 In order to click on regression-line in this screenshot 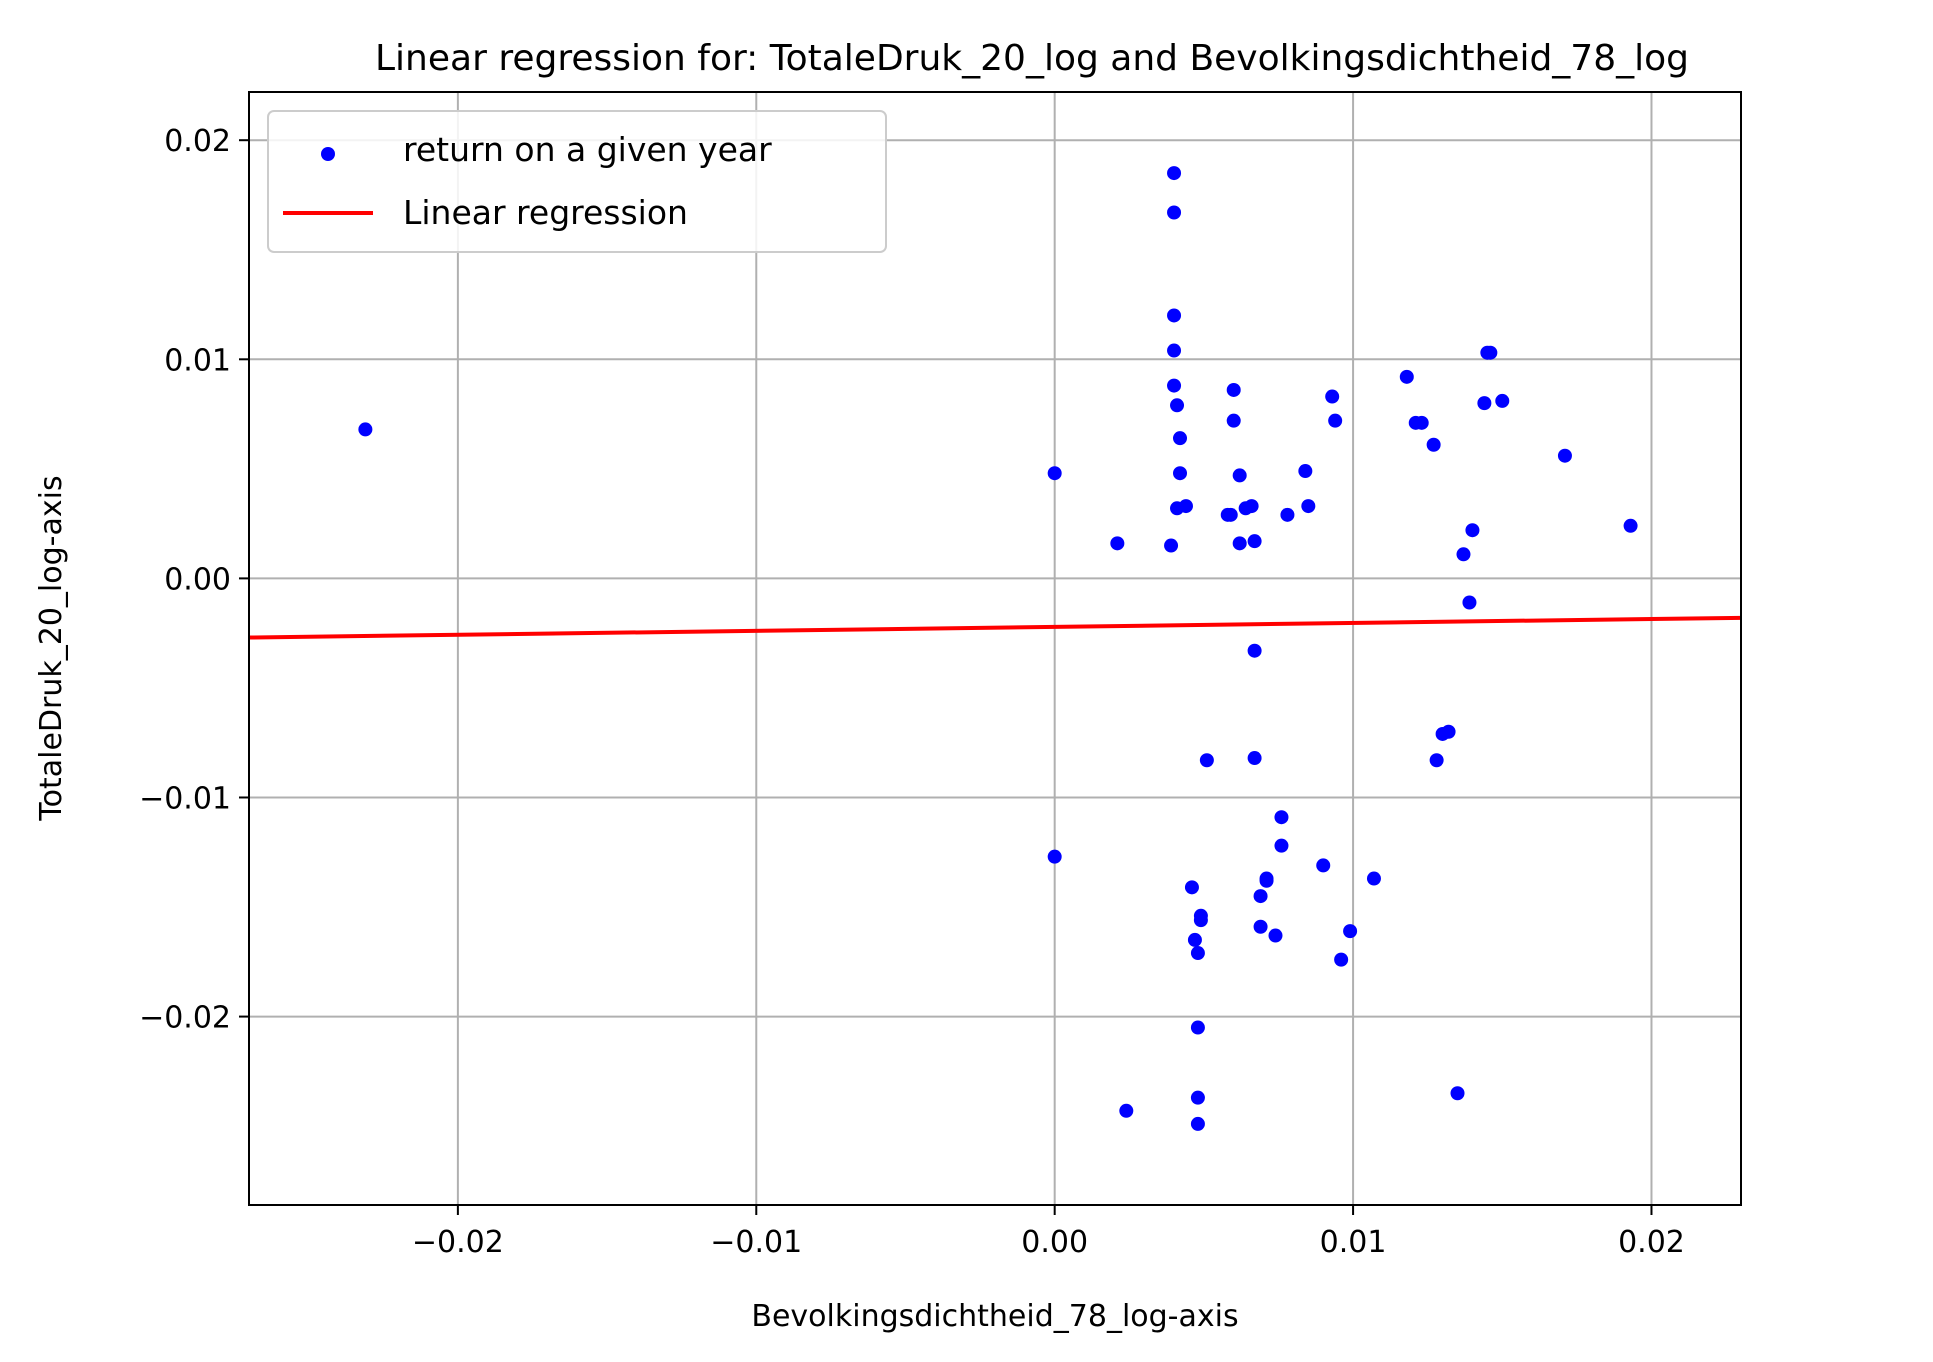, I will do `click(995, 627)`.